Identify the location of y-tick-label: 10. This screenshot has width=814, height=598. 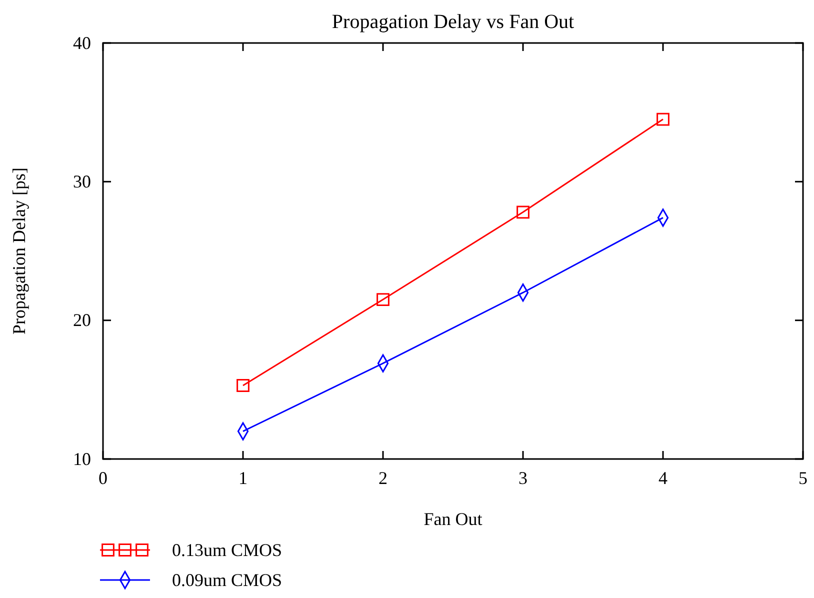
(82, 458).